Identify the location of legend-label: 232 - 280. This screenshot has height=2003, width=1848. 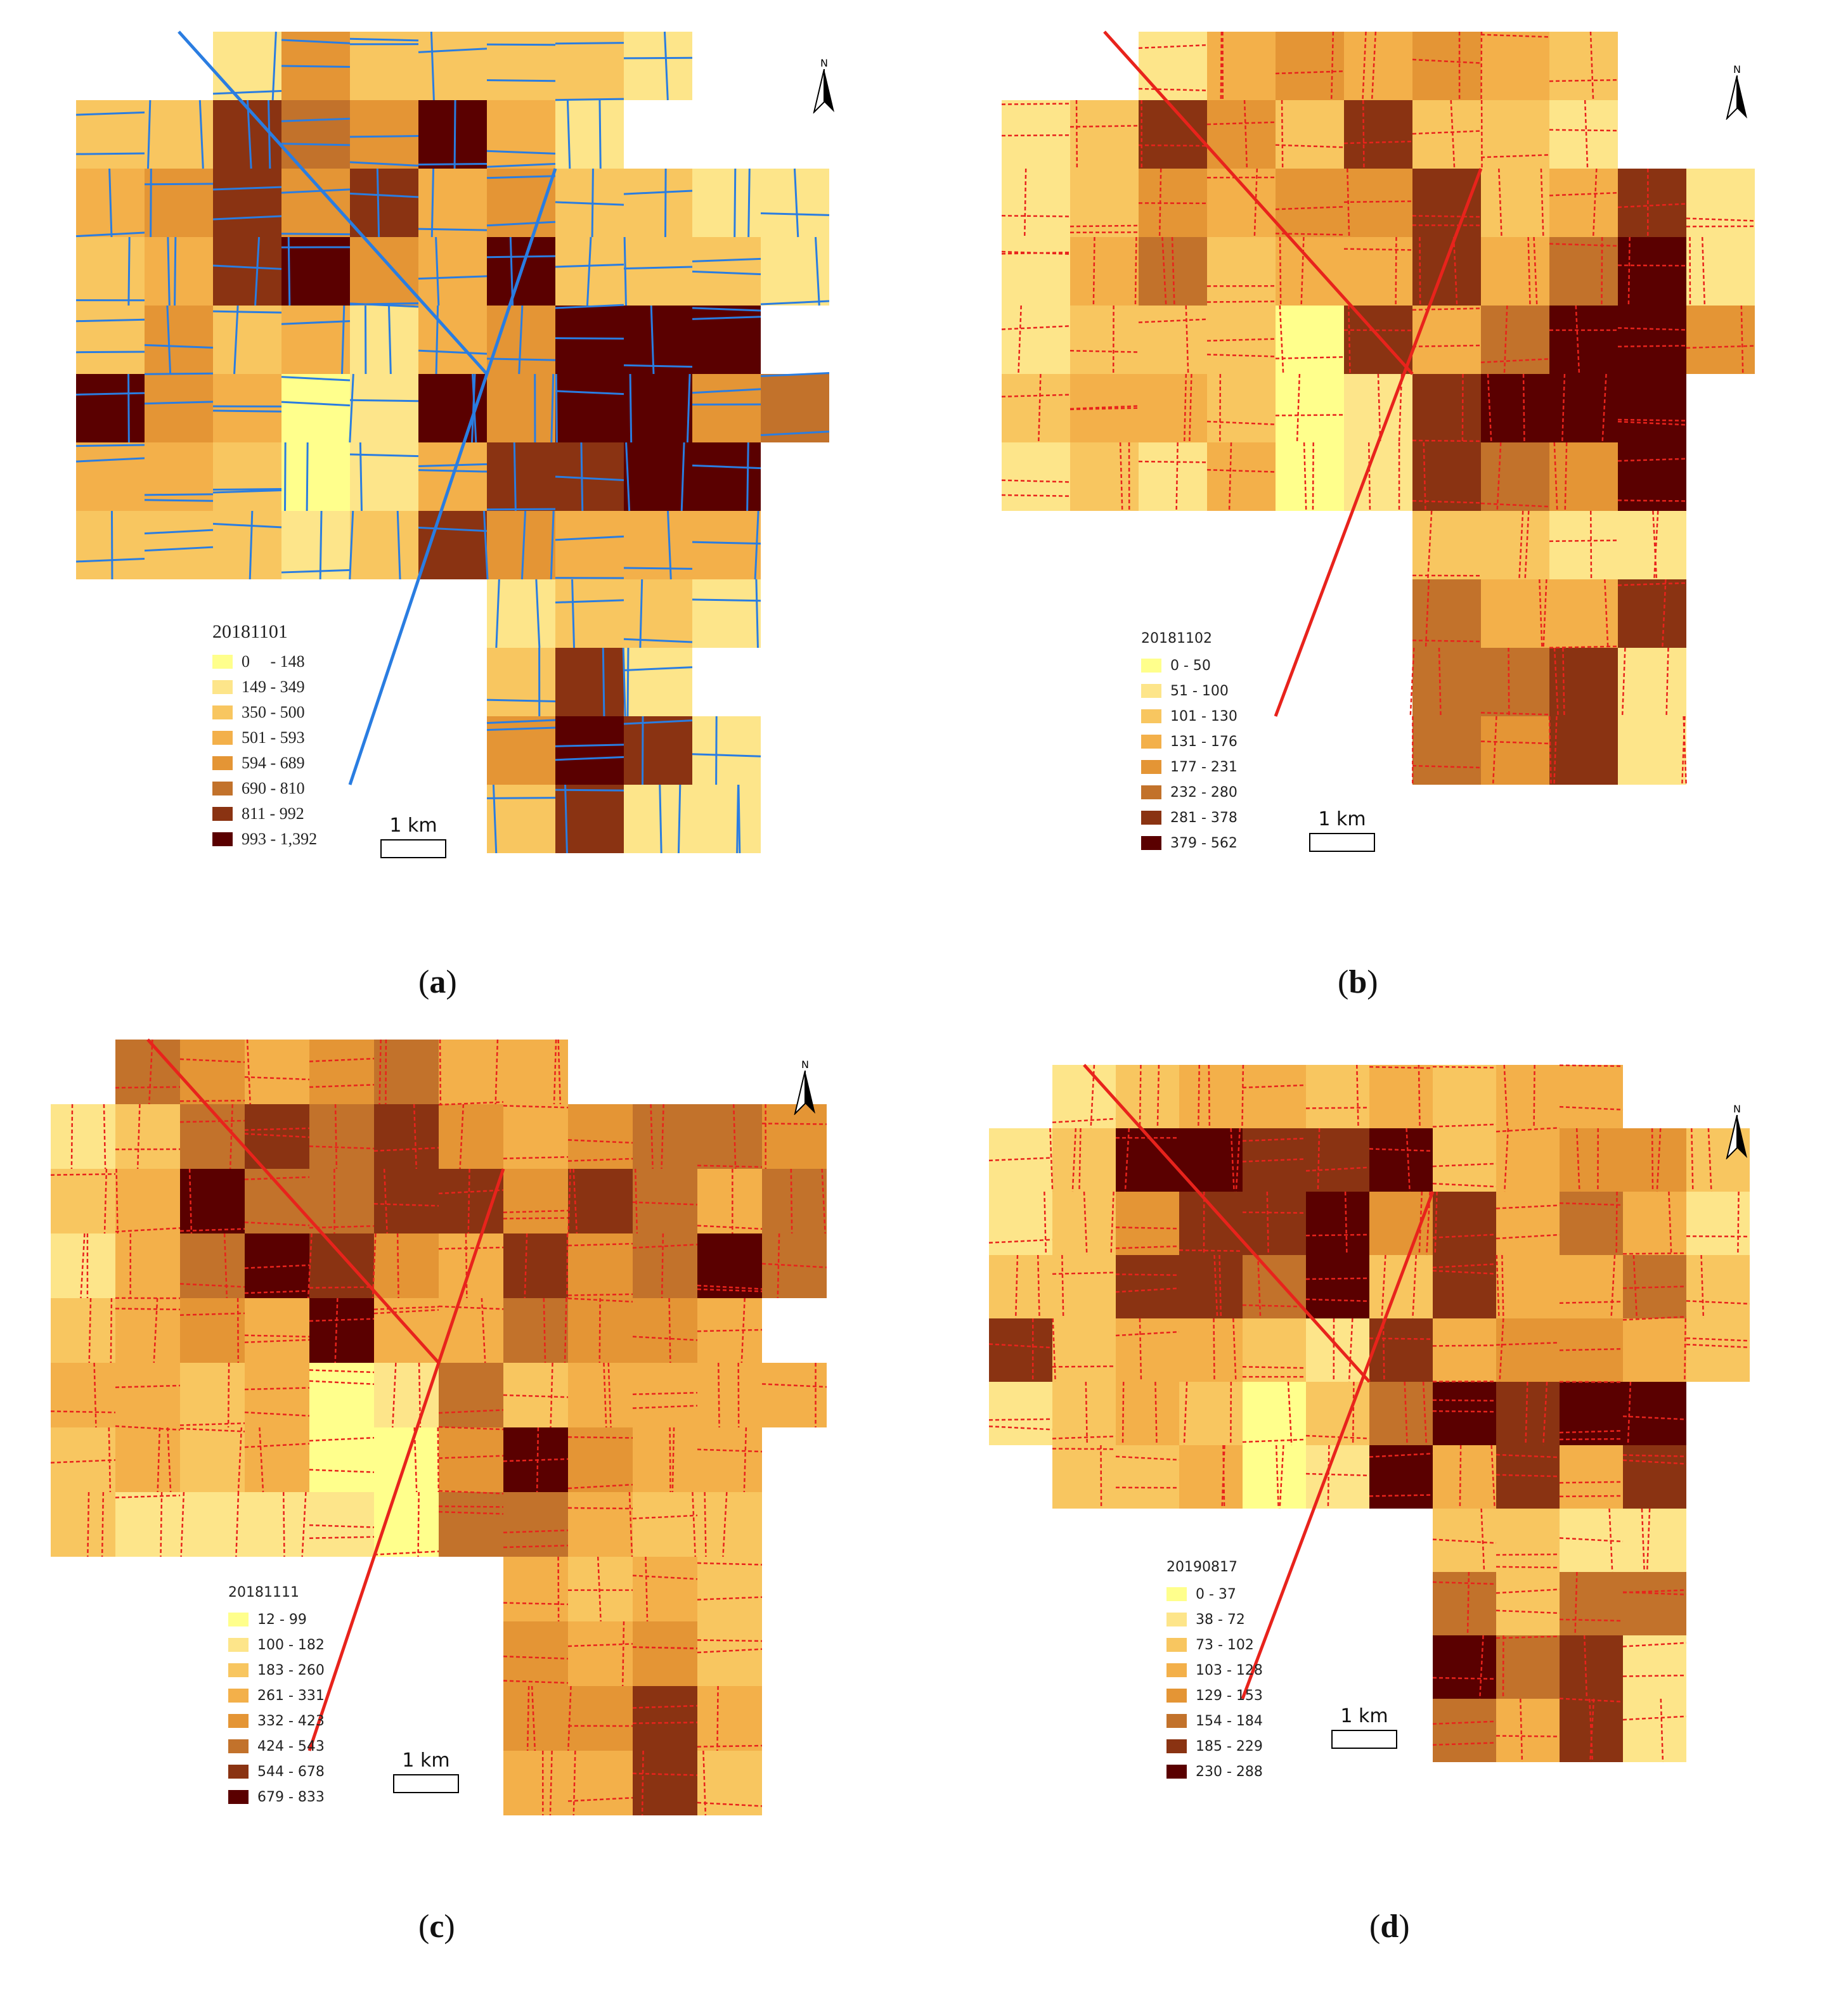
(1203, 793).